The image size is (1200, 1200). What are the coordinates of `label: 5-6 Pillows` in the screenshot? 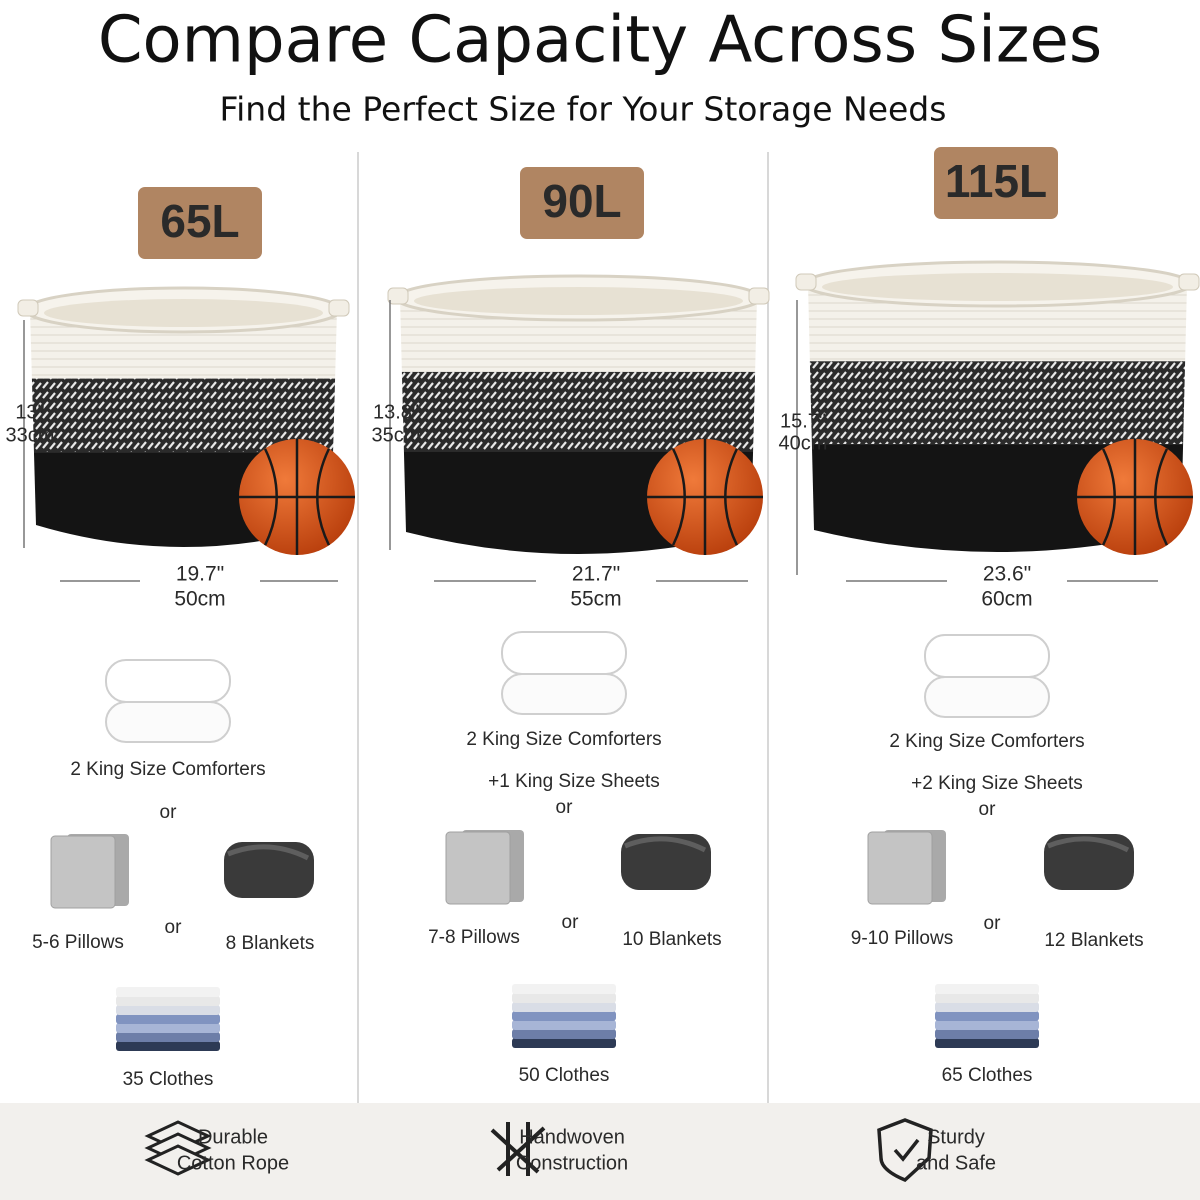 It's located at (78, 942).